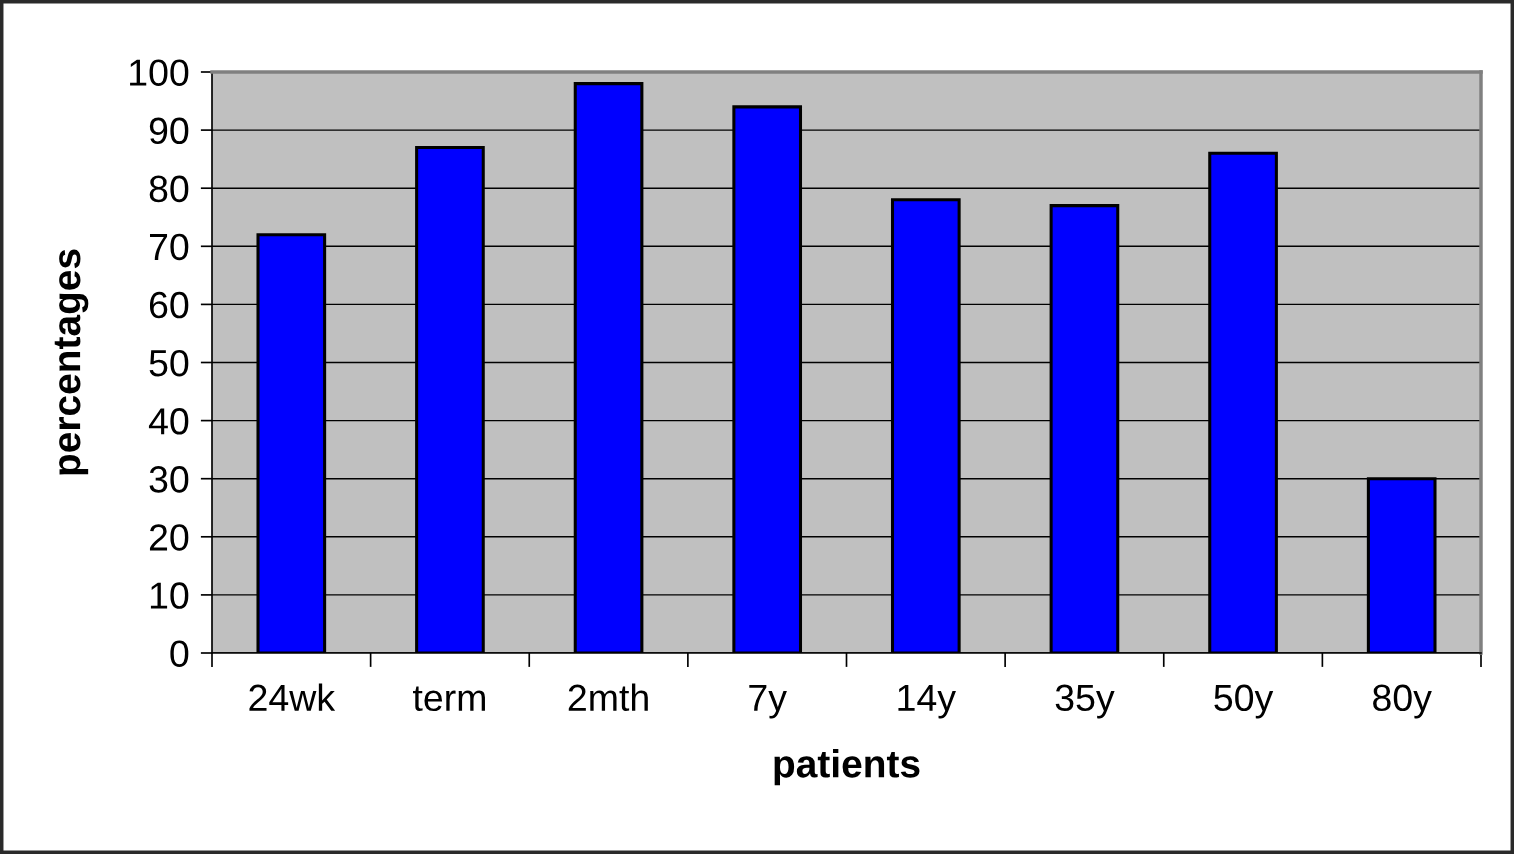 The image size is (1514, 854). What do you see at coordinates (1244, 701) in the screenshot?
I see `x-tick-label: 50y` at bounding box center [1244, 701].